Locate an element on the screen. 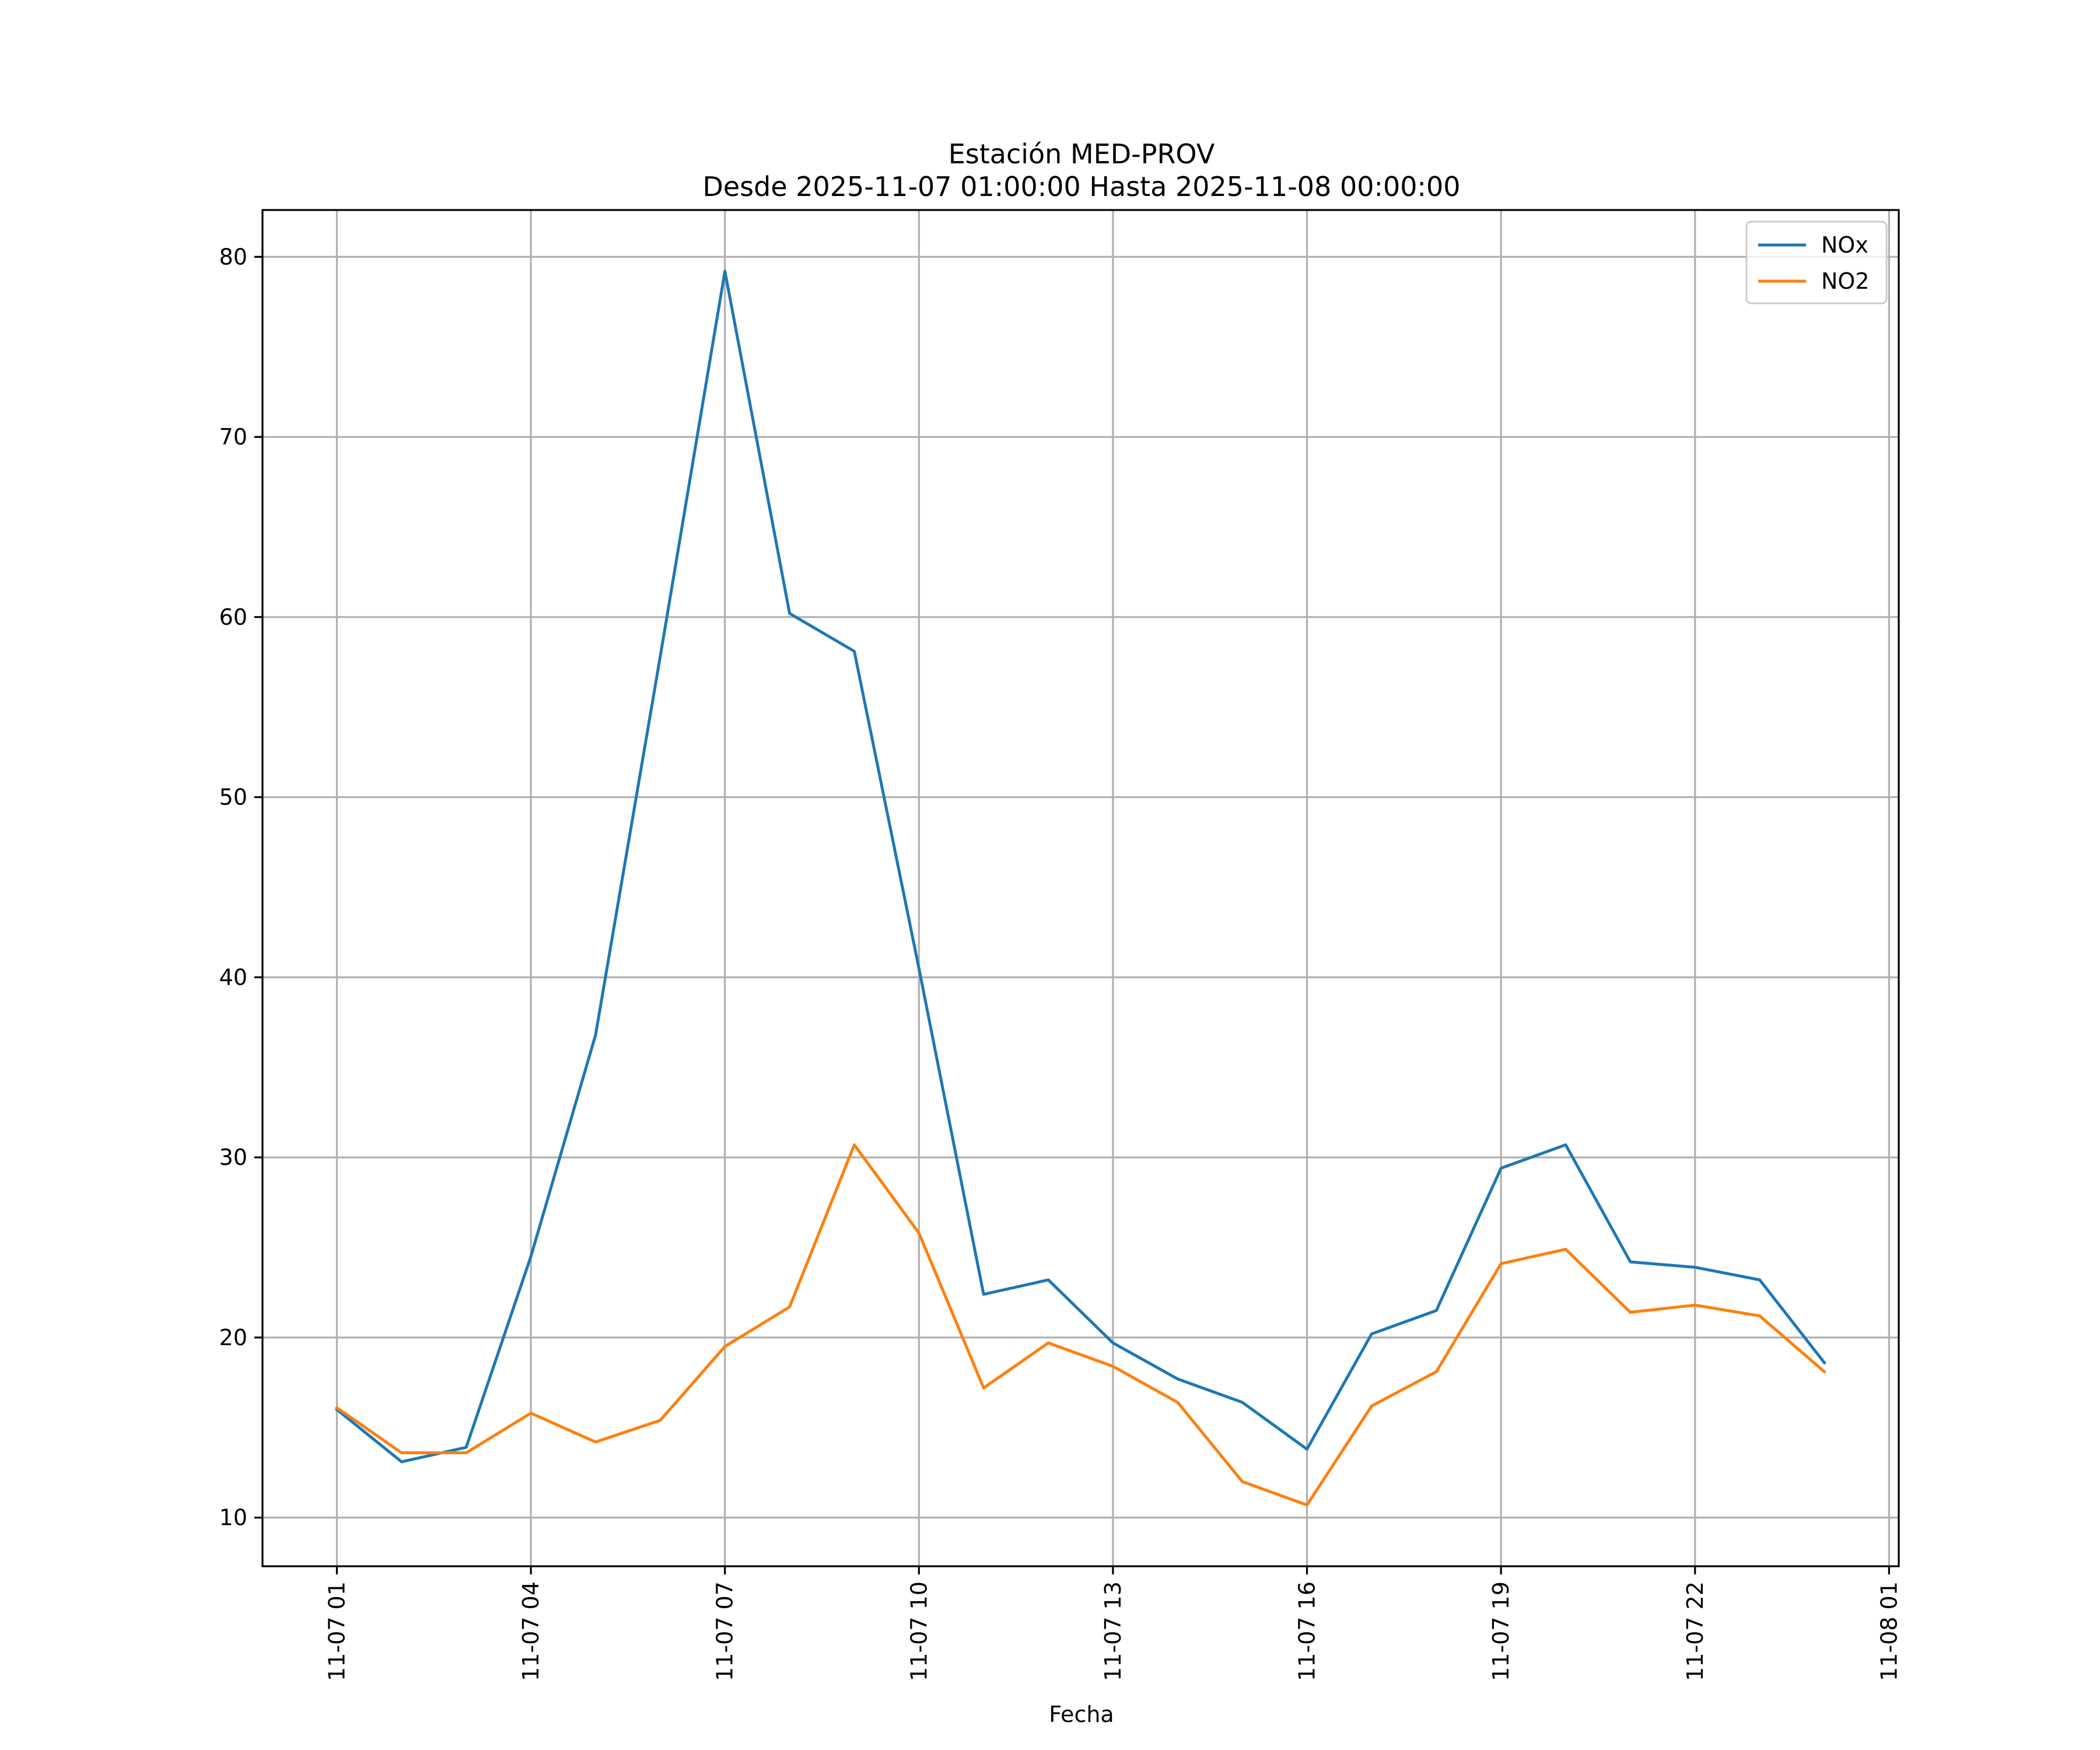 This screenshot has height=1750, width=2100. x-tick-label: 11-07 22 is located at coordinates (1695, 1631).